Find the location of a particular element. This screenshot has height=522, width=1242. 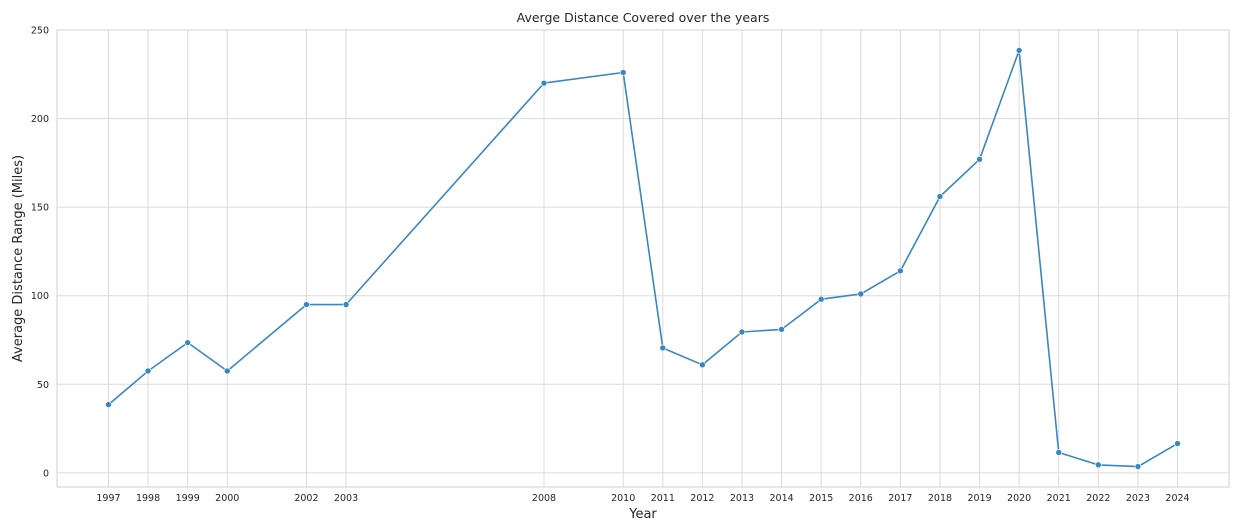

x-tick-label: 2017 is located at coordinates (900, 498).